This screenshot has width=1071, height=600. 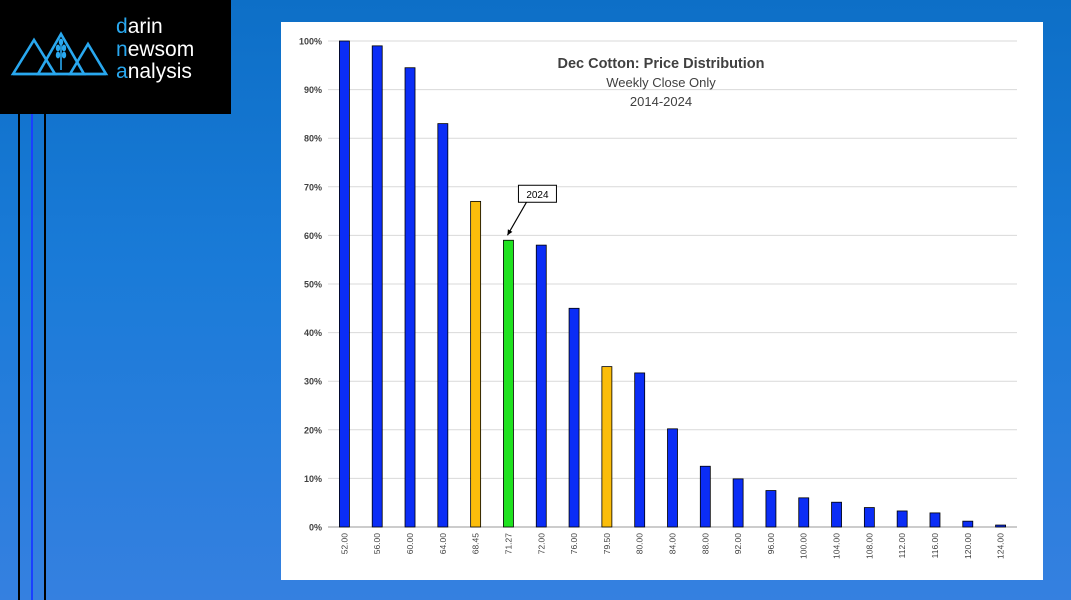 What do you see at coordinates (313, 187) in the screenshot?
I see `y-tick-label: 70%` at bounding box center [313, 187].